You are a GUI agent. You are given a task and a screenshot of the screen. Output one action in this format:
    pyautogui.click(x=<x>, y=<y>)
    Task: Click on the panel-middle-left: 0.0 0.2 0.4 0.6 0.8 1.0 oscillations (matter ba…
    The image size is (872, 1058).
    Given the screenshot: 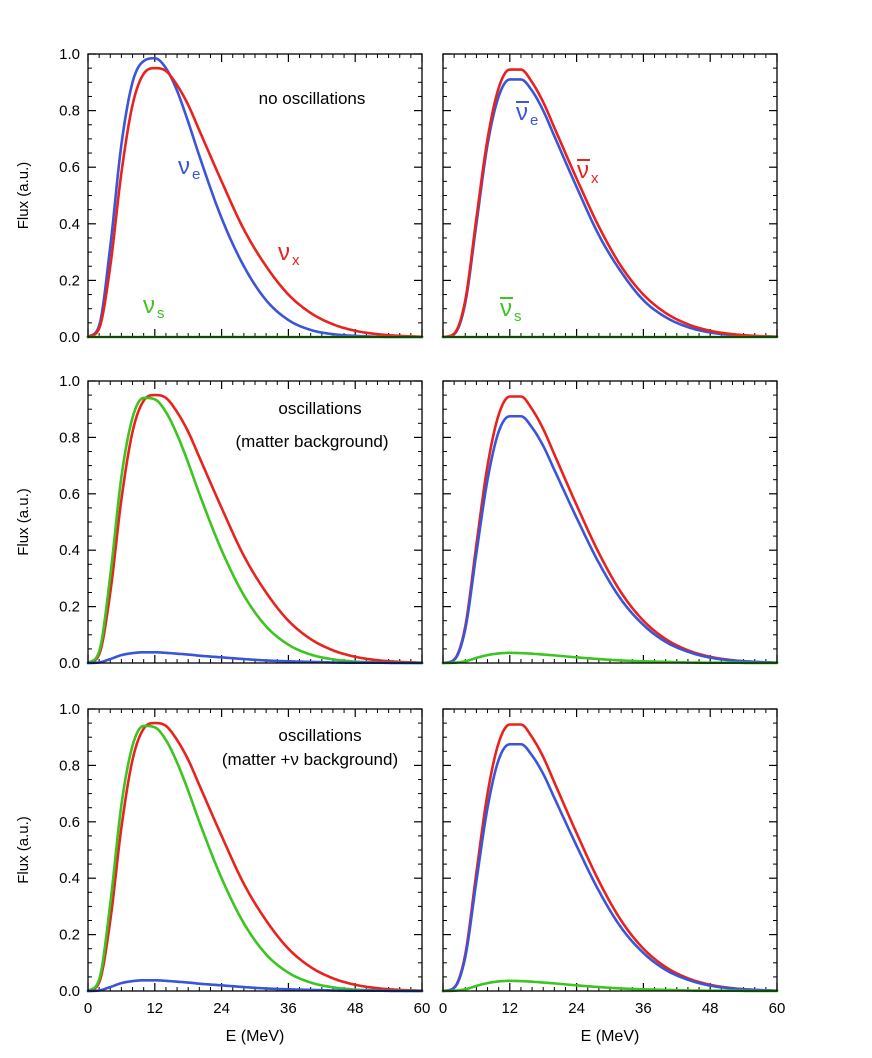 What is the action you would take?
    pyautogui.click(x=219, y=522)
    